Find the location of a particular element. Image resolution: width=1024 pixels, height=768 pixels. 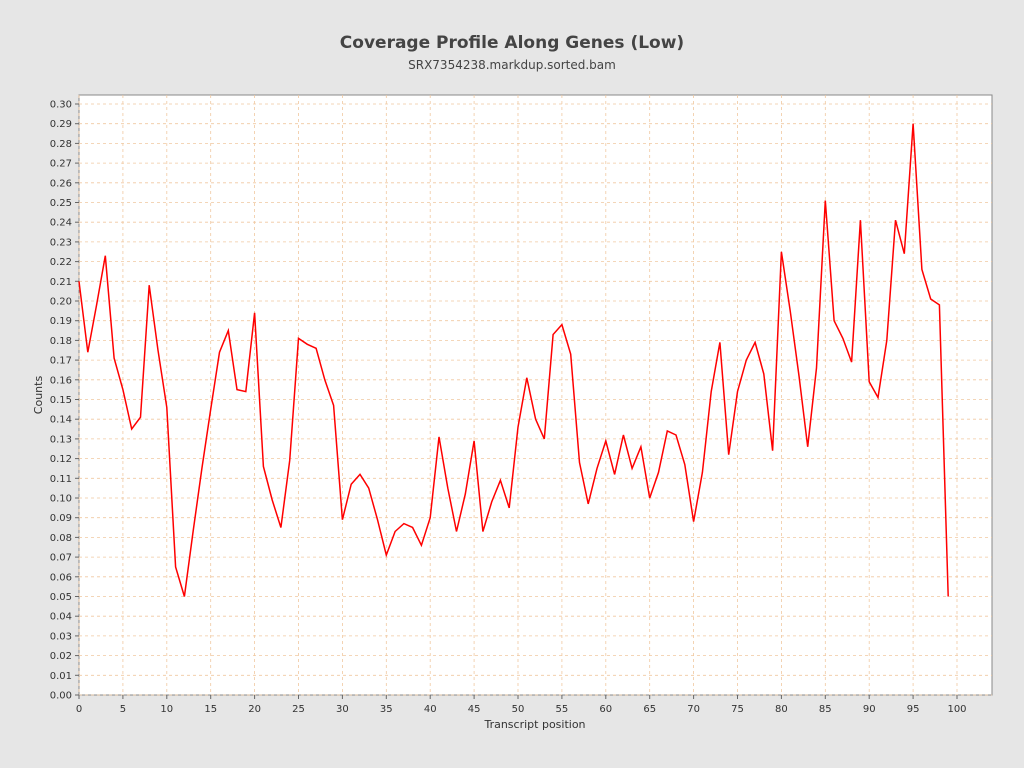

y-tick-label: 0.08 is located at coordinates (61, 538).